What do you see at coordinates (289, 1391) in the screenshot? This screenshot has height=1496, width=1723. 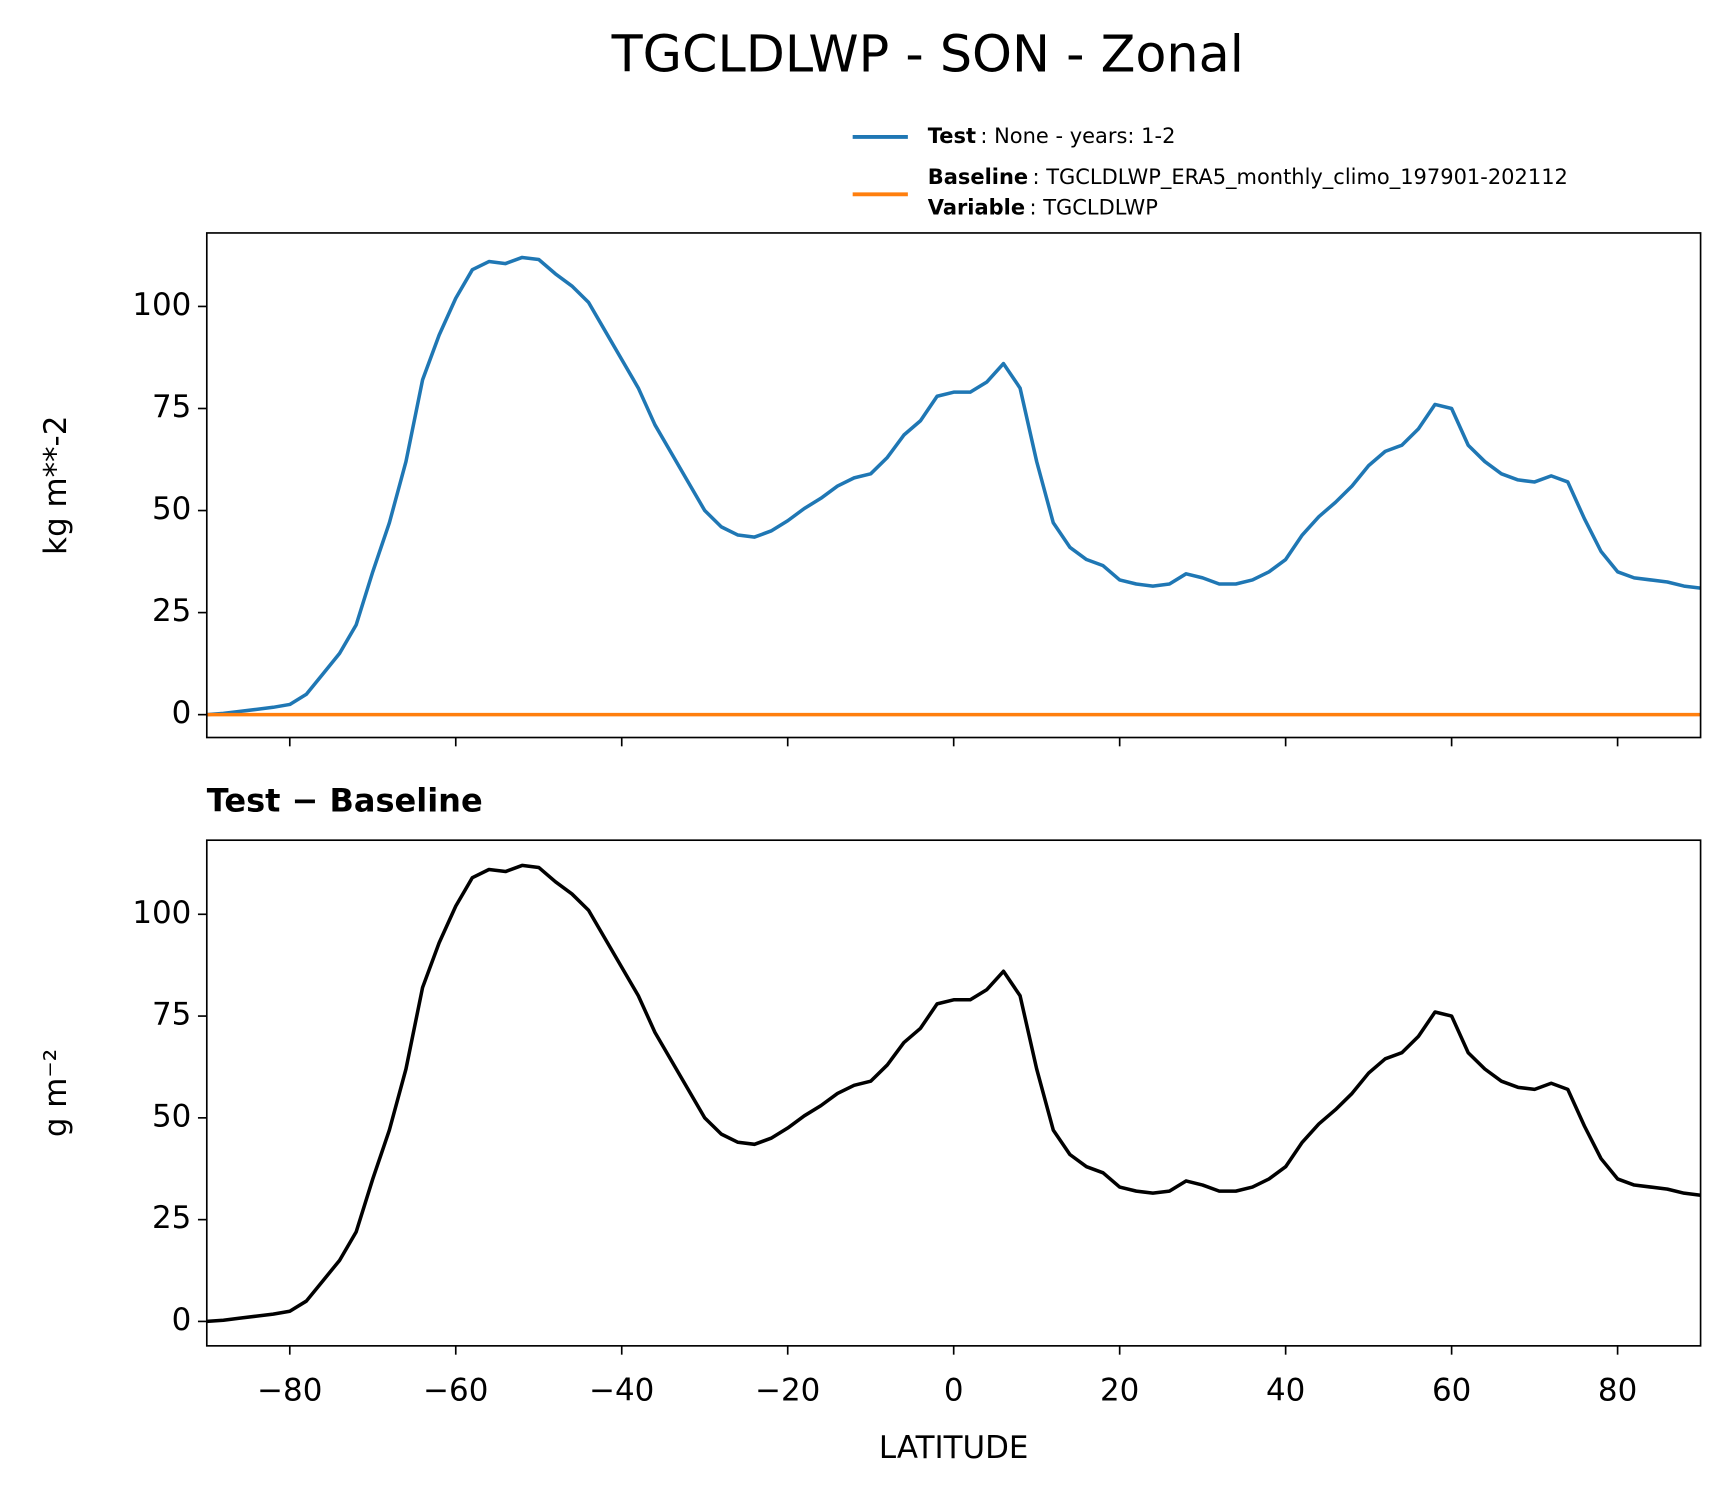 I see `x-tick-label: −80` at bounding box center [289, 1391].